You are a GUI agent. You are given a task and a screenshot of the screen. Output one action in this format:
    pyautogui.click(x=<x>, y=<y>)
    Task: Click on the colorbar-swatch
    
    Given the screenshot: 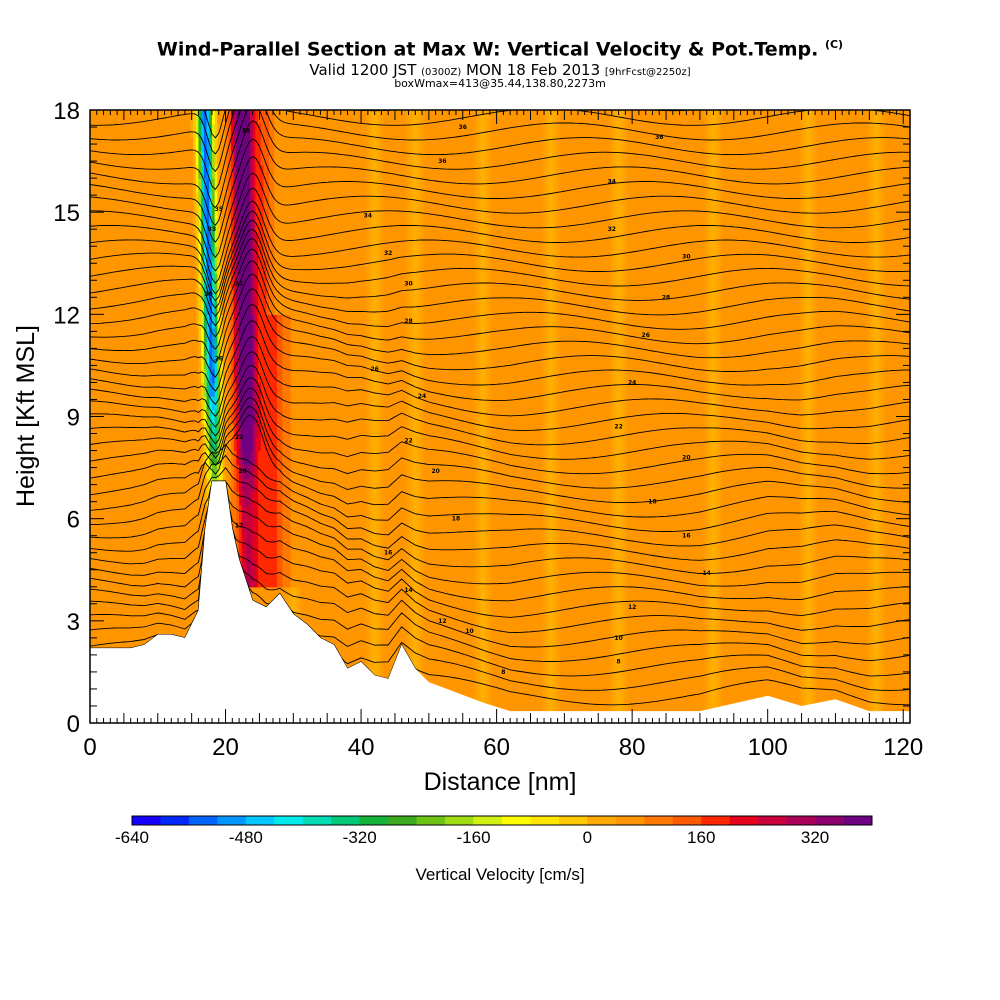 What is the action you would take?
    pyautogui.click(x=858, y=820)
    